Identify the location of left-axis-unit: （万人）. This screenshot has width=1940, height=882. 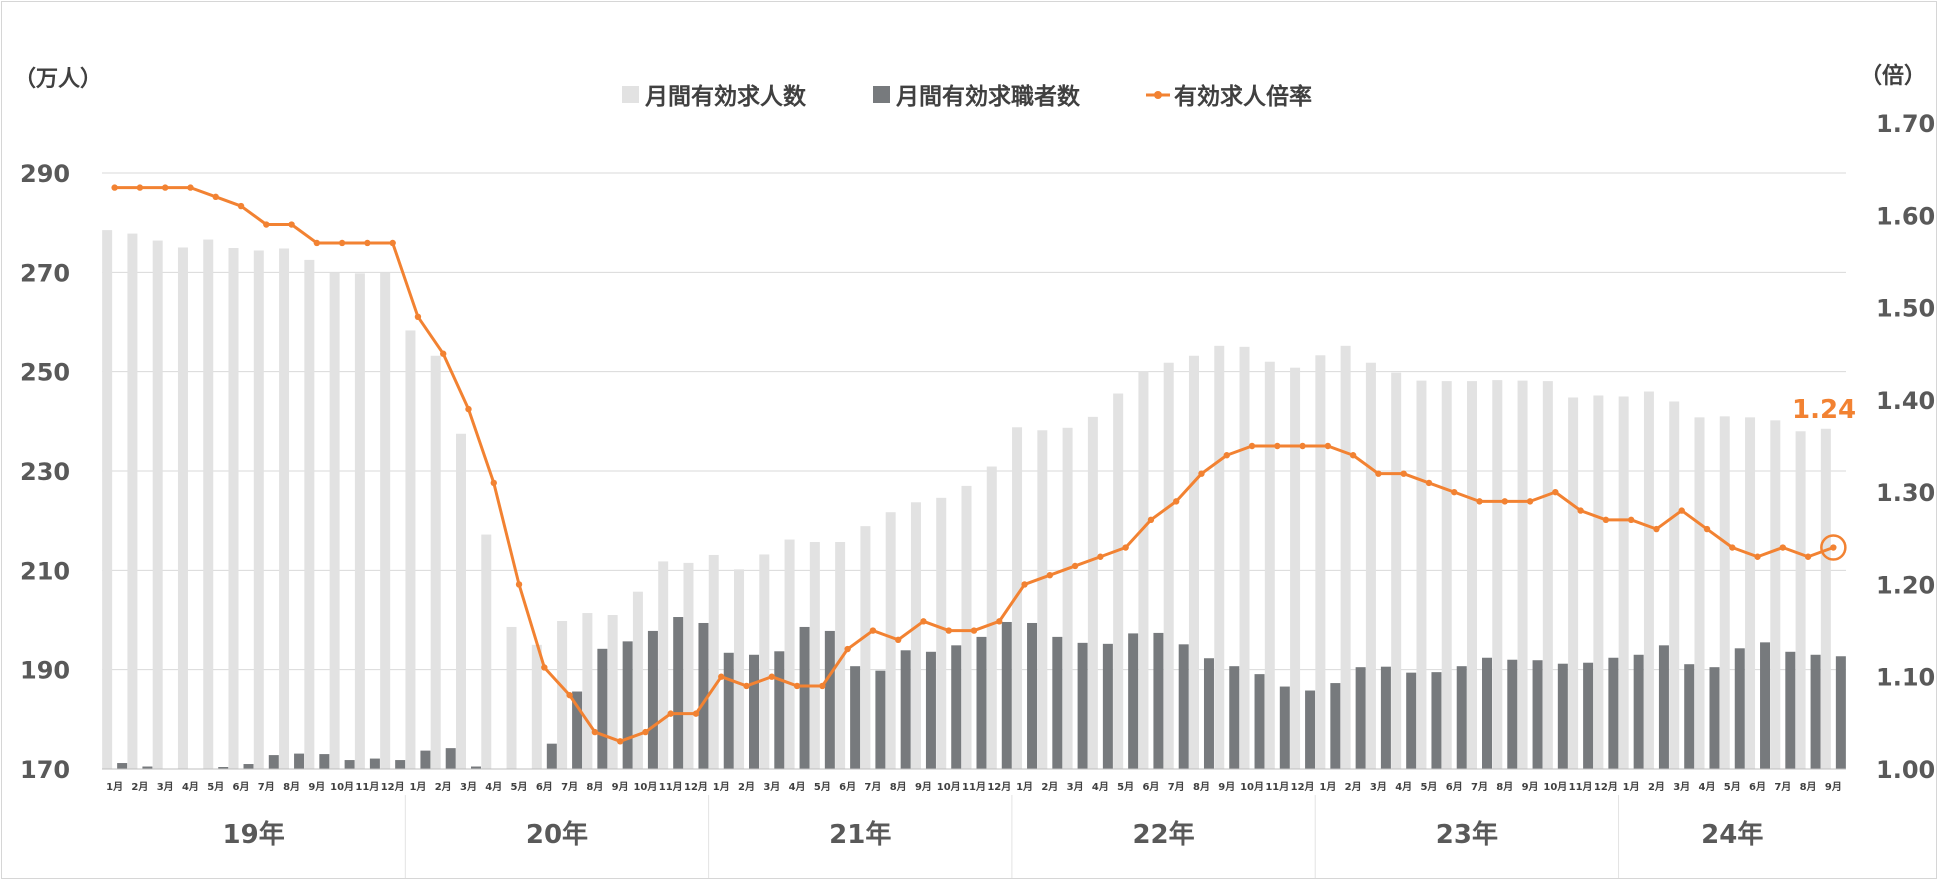
(58, 79).